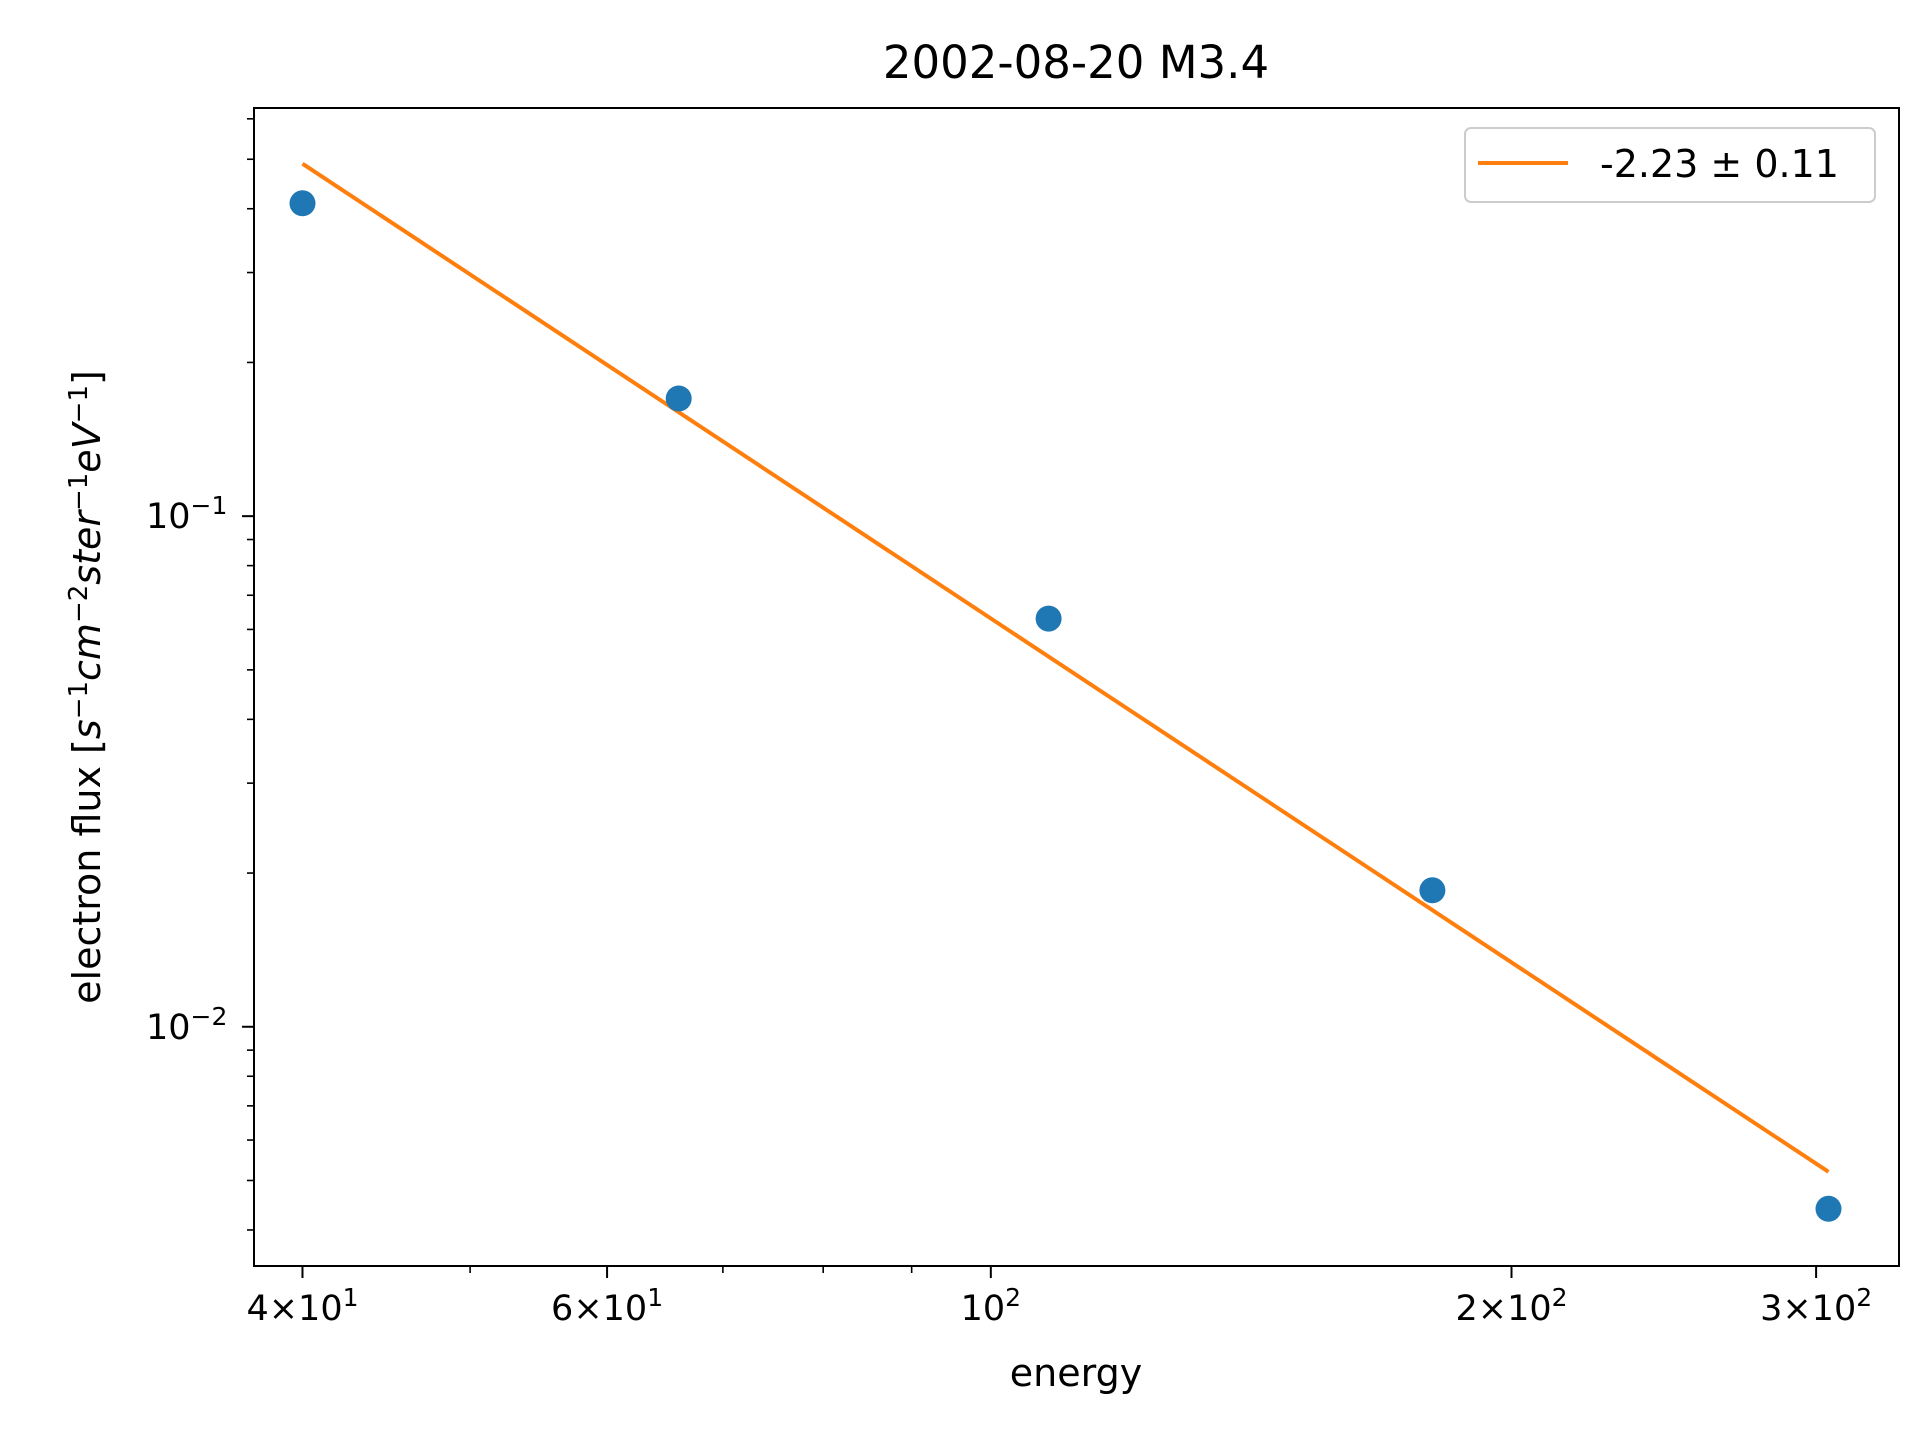  I want to click on chart-title: 2002-08-20 M3.4, so click(1076, 62).